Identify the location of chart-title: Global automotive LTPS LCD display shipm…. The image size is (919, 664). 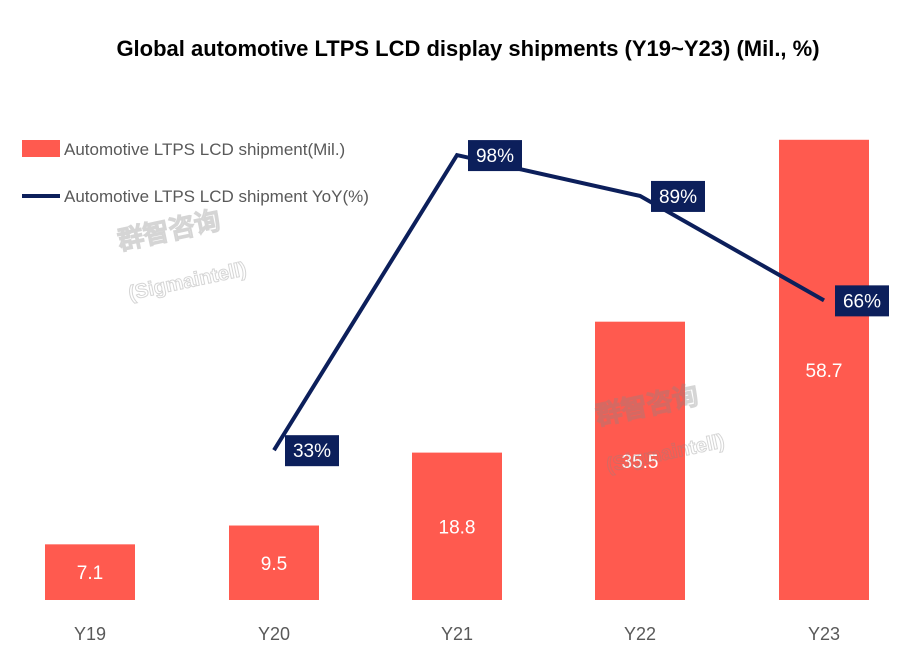
(467, 48).